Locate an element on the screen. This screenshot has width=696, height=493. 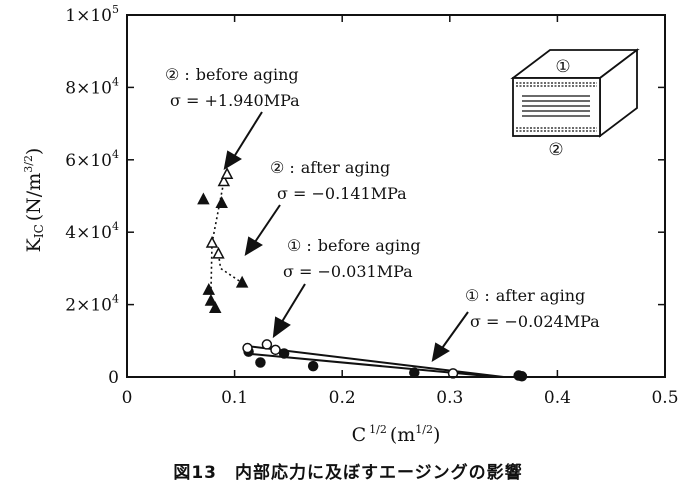
svg-text:②:after aging: ②: after aging is located at coordinates (330, 167).